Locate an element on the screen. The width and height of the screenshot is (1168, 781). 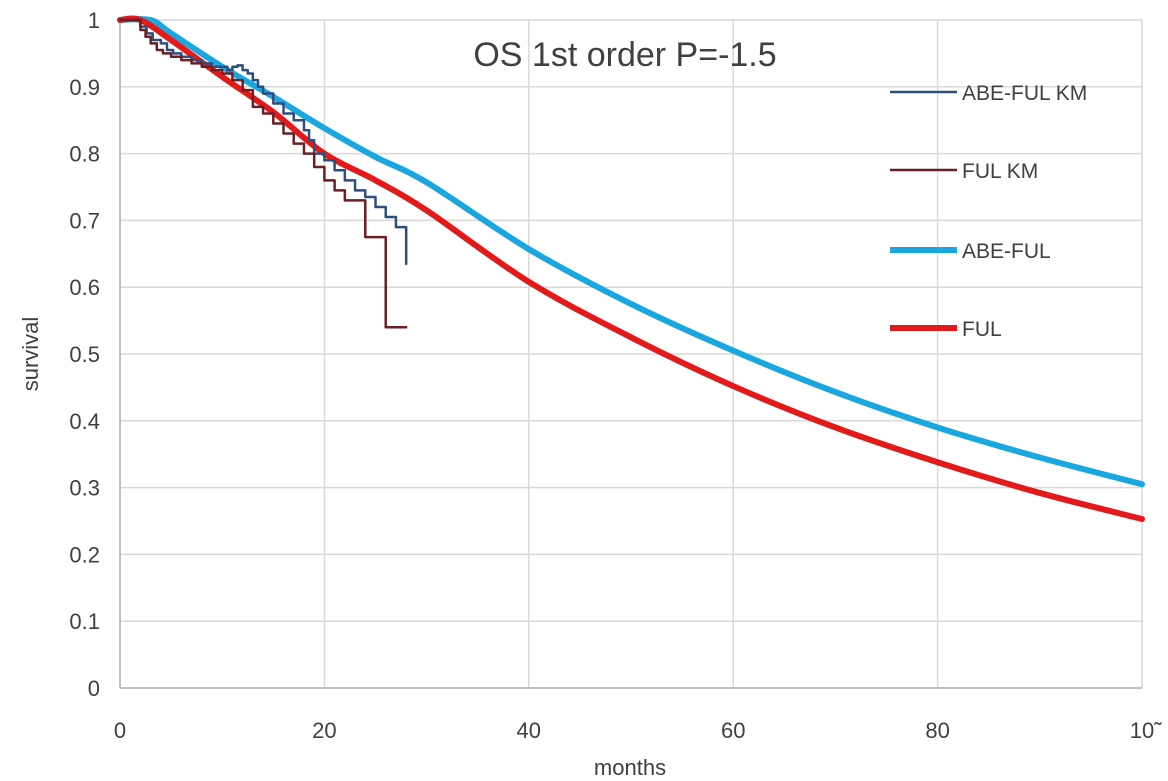
y-tick-label: 0.8 is located at coordinates (84, 154).